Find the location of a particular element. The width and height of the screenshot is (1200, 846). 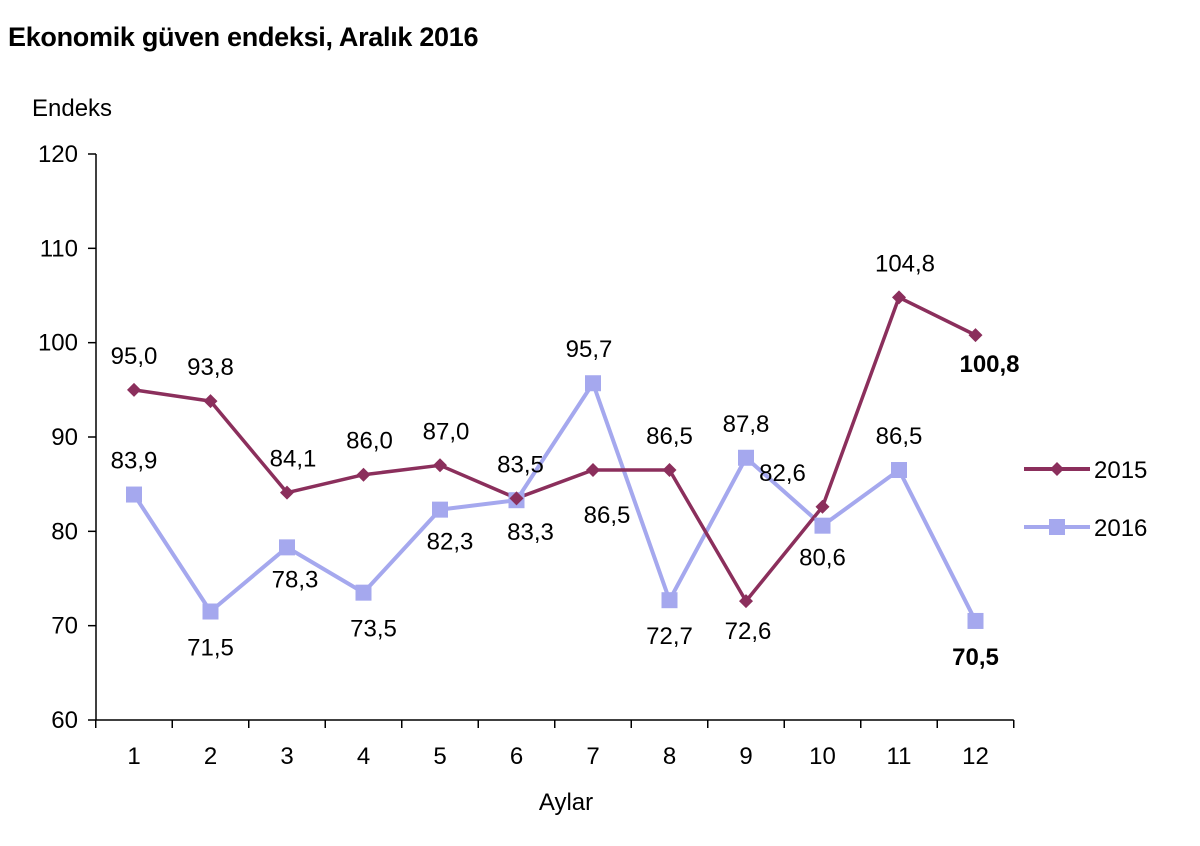

y-tick-label: 90 is located at coordinates (64, 437).